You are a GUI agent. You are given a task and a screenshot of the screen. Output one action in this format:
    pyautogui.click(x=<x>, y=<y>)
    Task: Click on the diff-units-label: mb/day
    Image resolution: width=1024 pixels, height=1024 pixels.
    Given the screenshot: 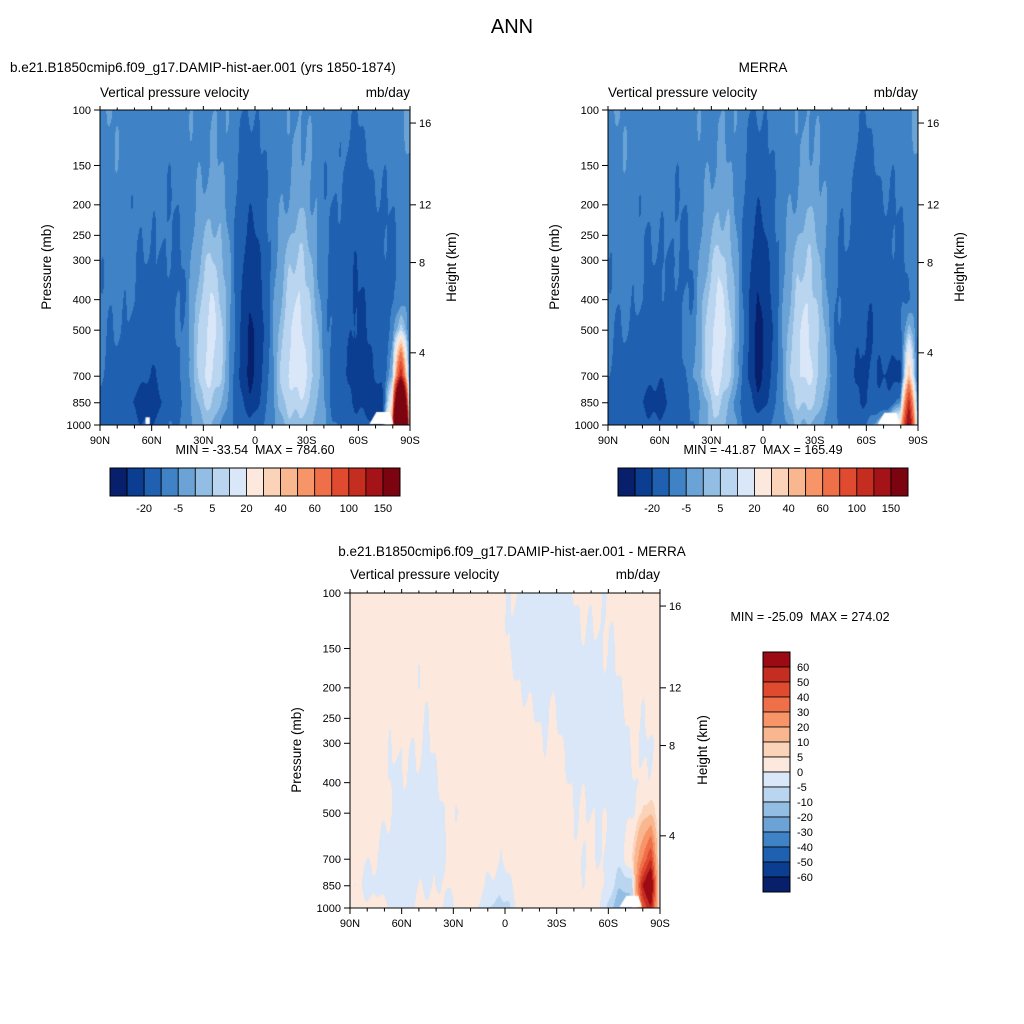 What is the action you would take?
    pyautogui.click(x=637, y=574)
    